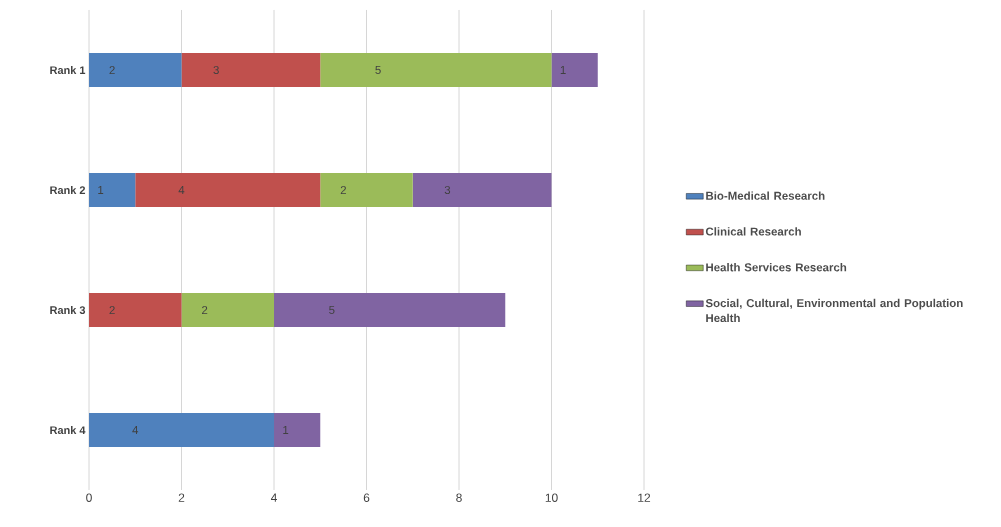  Describe the element at coordinates (551, 497) in the screenshot. I see `x-tick-label: 10` at that location.